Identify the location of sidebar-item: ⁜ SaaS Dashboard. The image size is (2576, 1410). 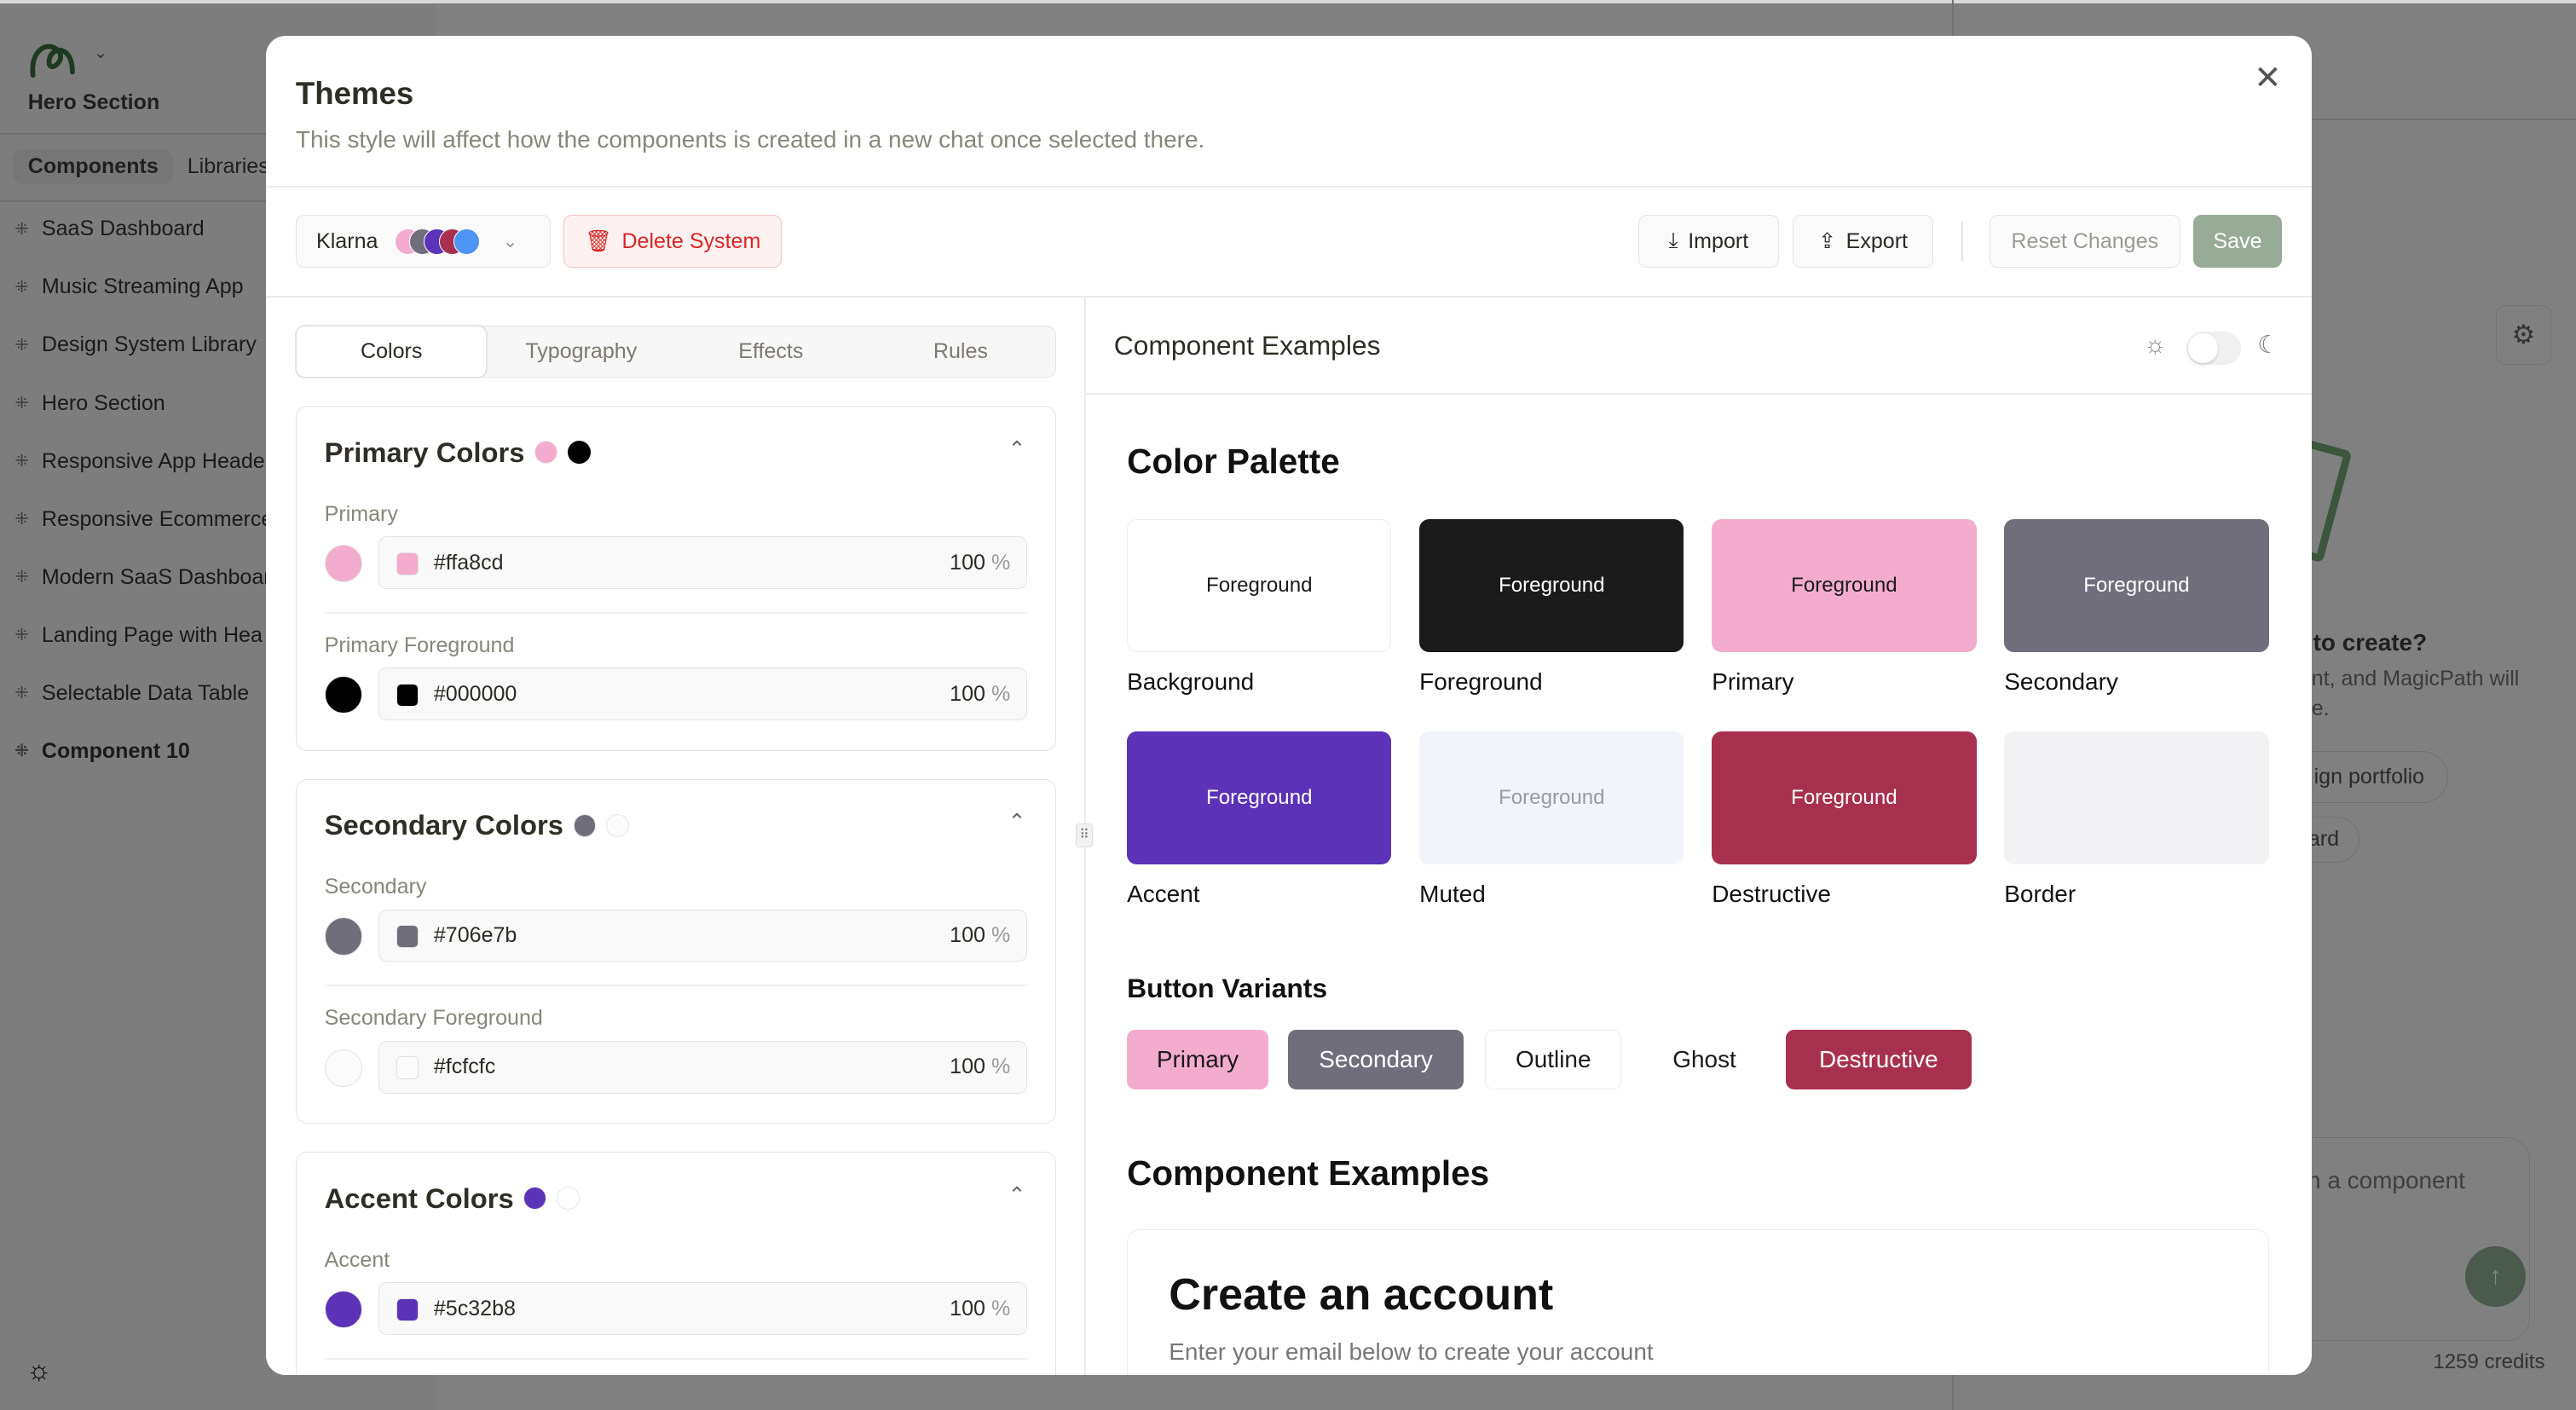
(109, 229).